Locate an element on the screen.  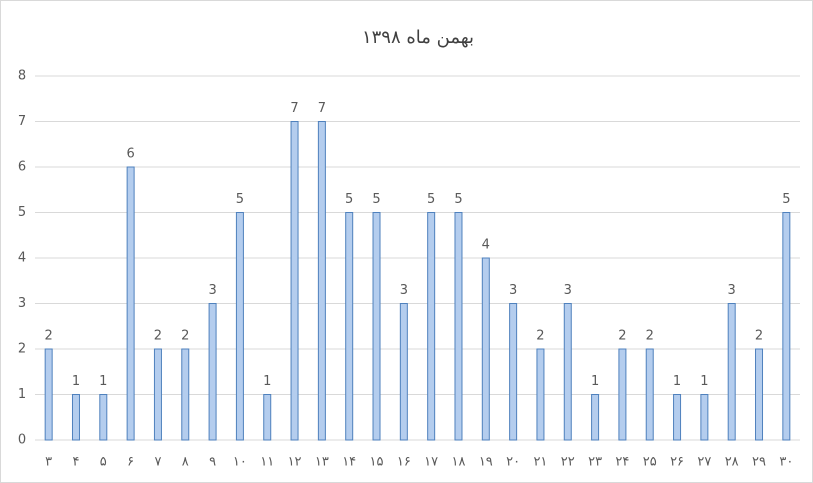
y-tick-label: 8 is located at coordinates (22, 76).